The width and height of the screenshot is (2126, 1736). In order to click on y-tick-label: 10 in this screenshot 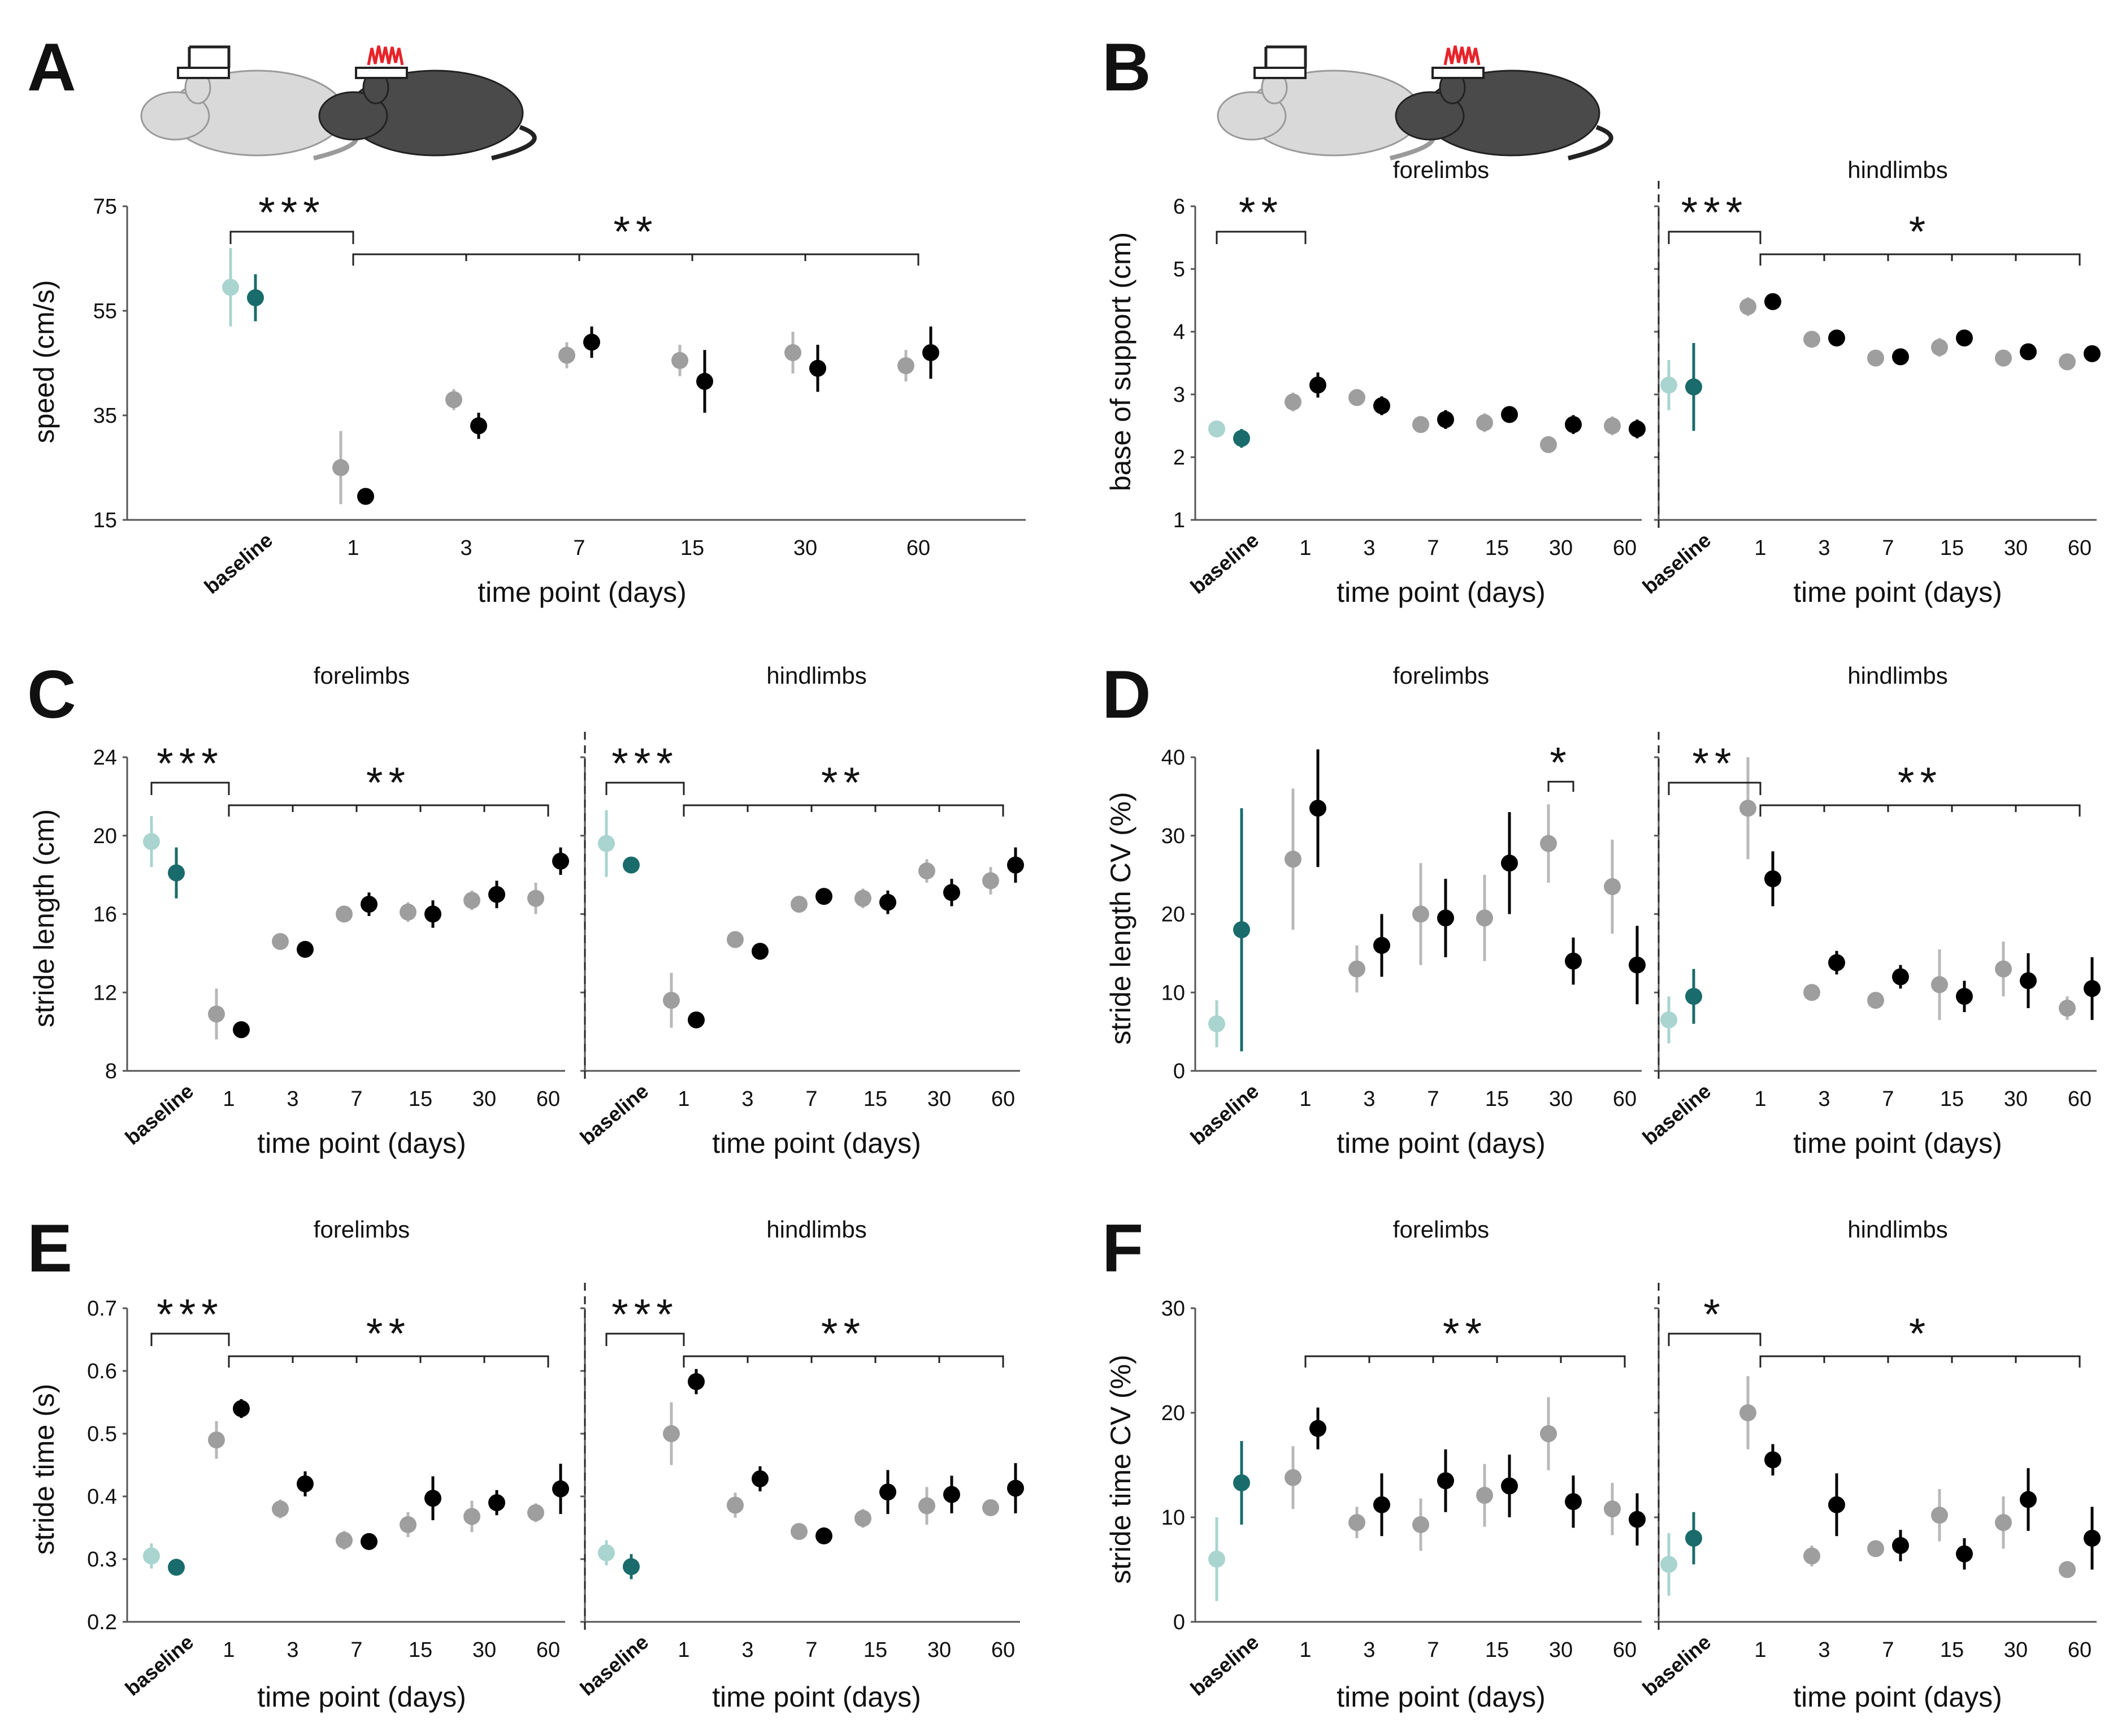, I will do `click(1173, 993)`.